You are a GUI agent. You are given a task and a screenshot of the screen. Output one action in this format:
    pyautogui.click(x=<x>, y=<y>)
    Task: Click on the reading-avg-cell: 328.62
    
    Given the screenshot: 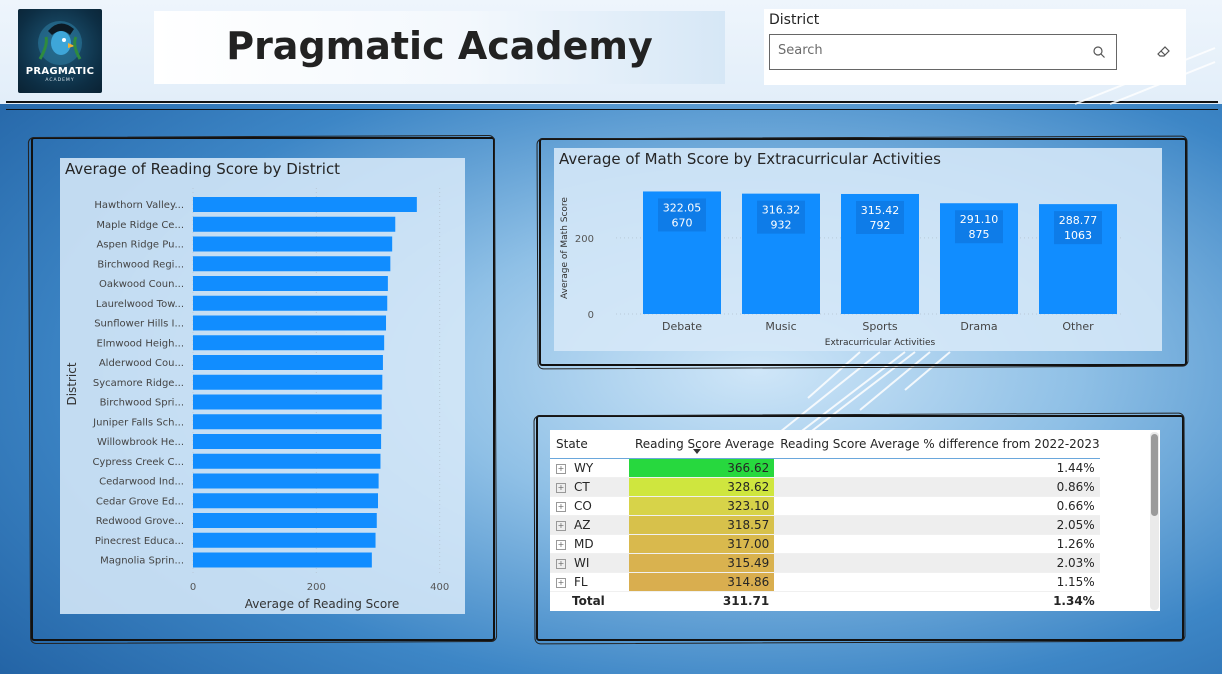 What is the action you would take?
    pyautogui.click(x=702, y=487)
    